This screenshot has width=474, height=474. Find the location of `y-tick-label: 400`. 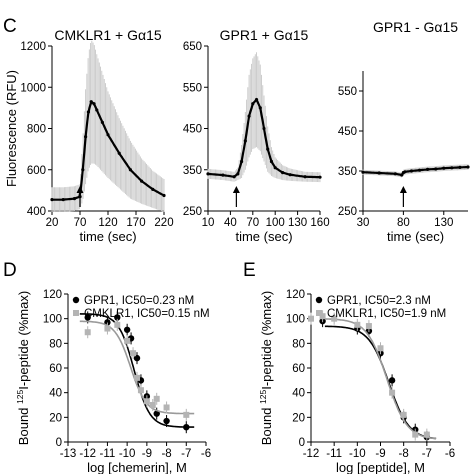

y-tick-label: 400 is located at coordinates (36, 212).